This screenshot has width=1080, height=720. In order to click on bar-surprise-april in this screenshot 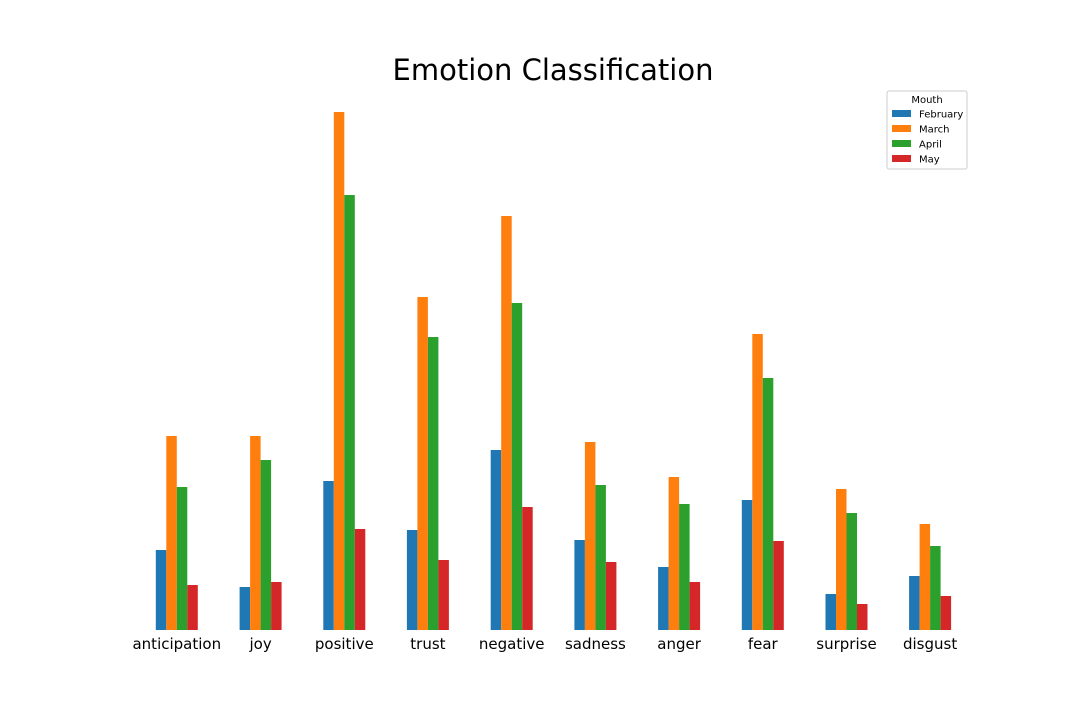, I will do `click(851, 571)`.